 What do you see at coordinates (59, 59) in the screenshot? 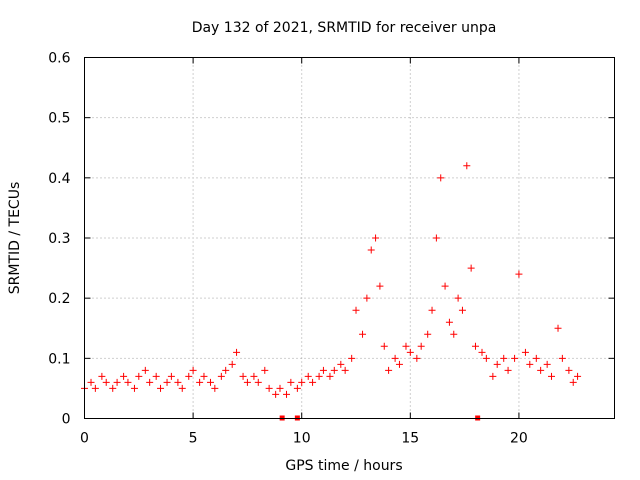
I see `y-tick-label: 0.6` at bounding box center [59, 59].